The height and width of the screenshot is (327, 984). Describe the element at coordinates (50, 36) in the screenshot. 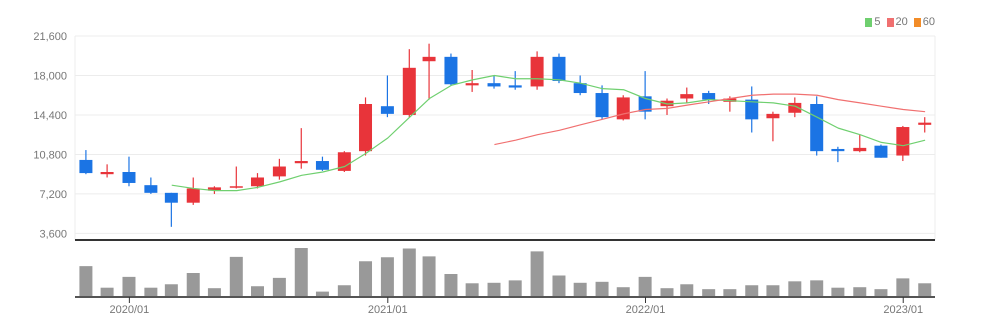

I see `y-tick-label: 21,600` at that location.